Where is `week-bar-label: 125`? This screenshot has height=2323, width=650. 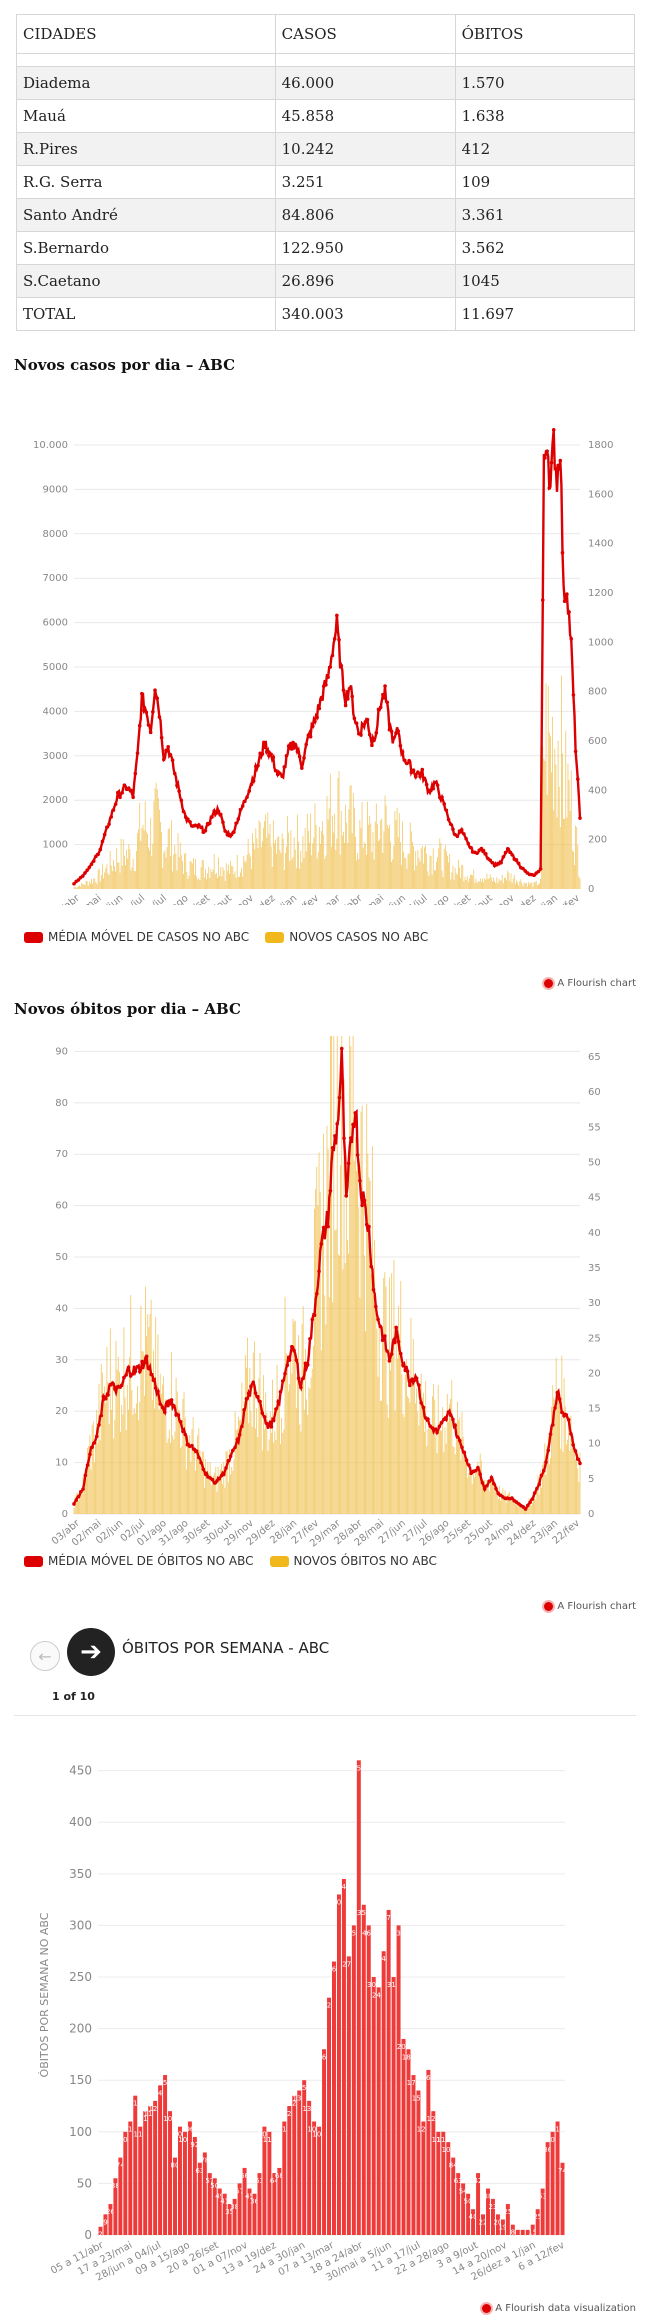 week-bar-label: 125 is located at coordinates (423, 2129).